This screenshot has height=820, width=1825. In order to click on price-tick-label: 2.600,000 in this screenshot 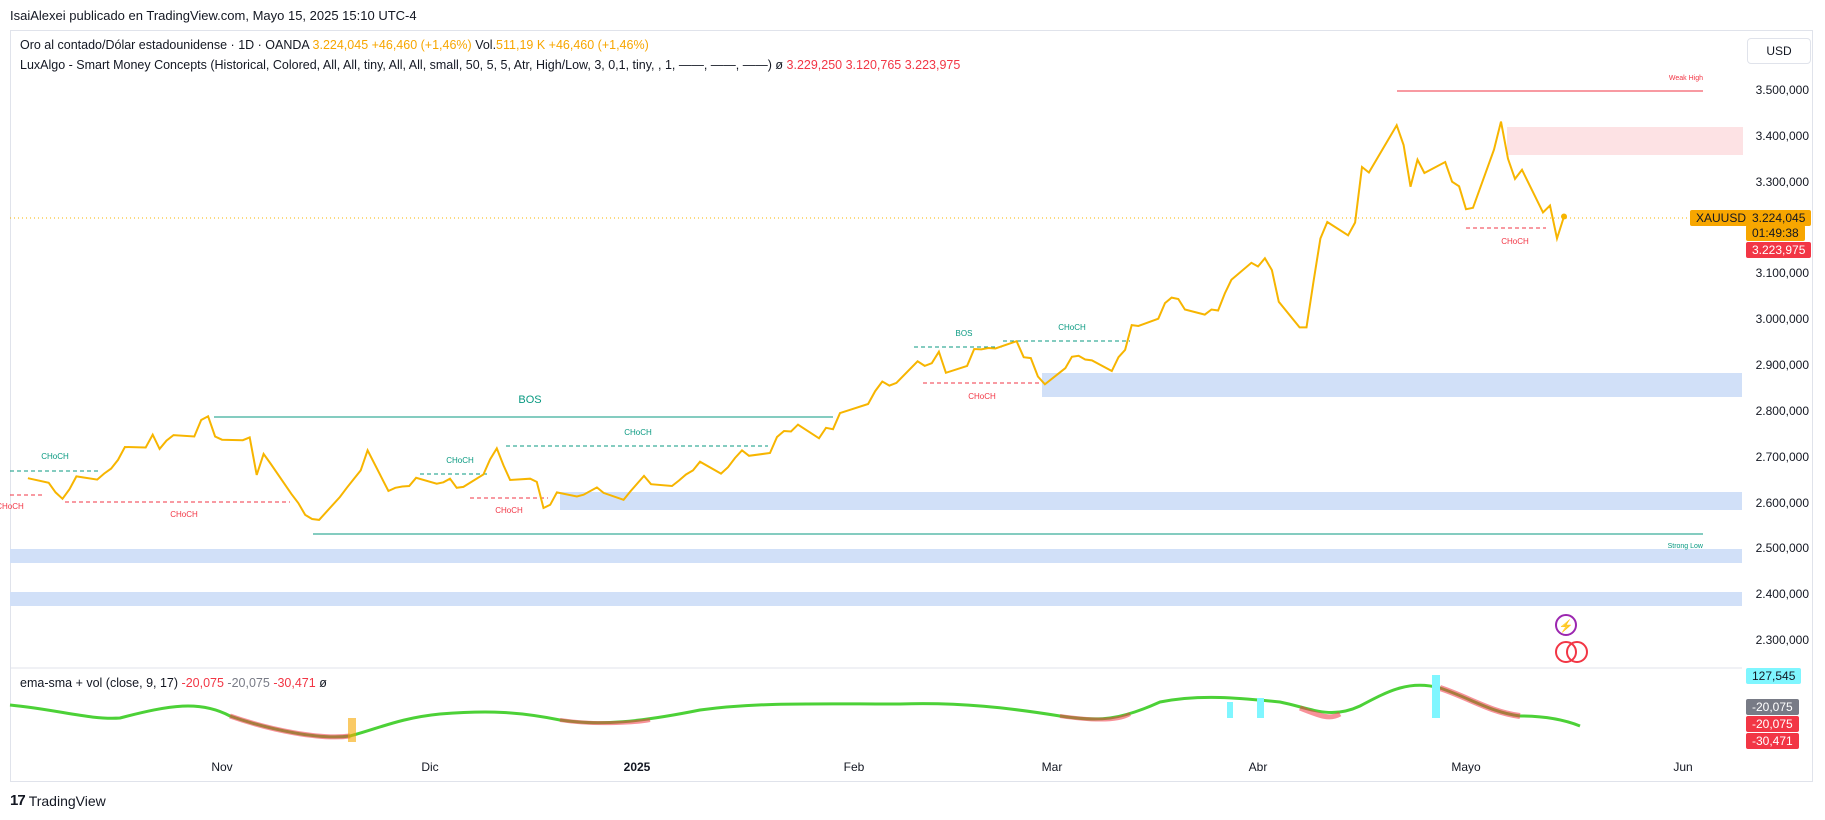, I will do `click(1782, 502)`.